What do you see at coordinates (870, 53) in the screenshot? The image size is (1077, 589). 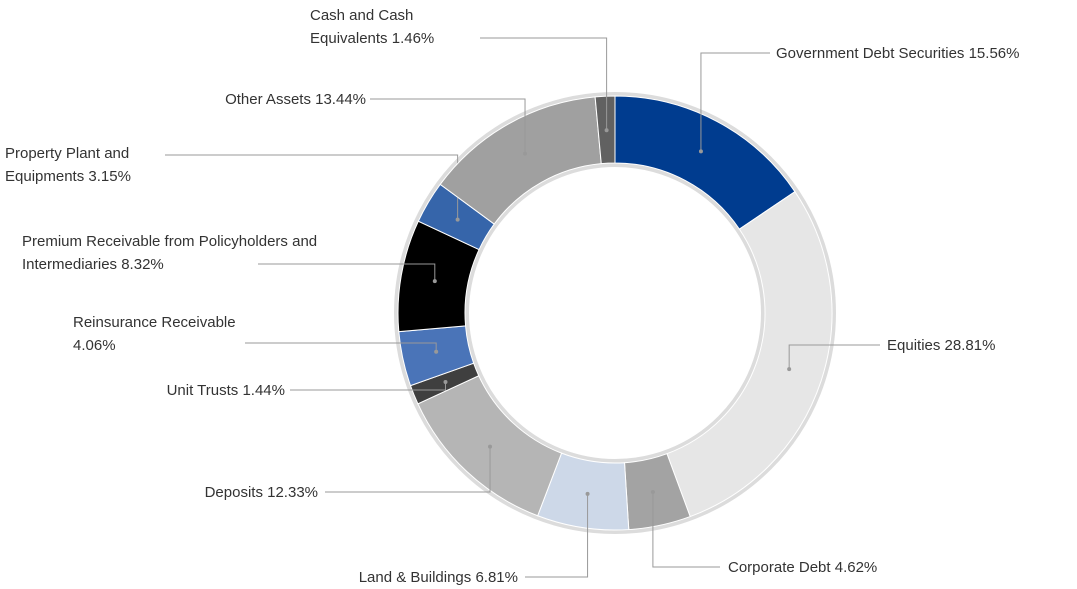 I see `category-label: Government Debt Securities` at bounding box center [870, 53].